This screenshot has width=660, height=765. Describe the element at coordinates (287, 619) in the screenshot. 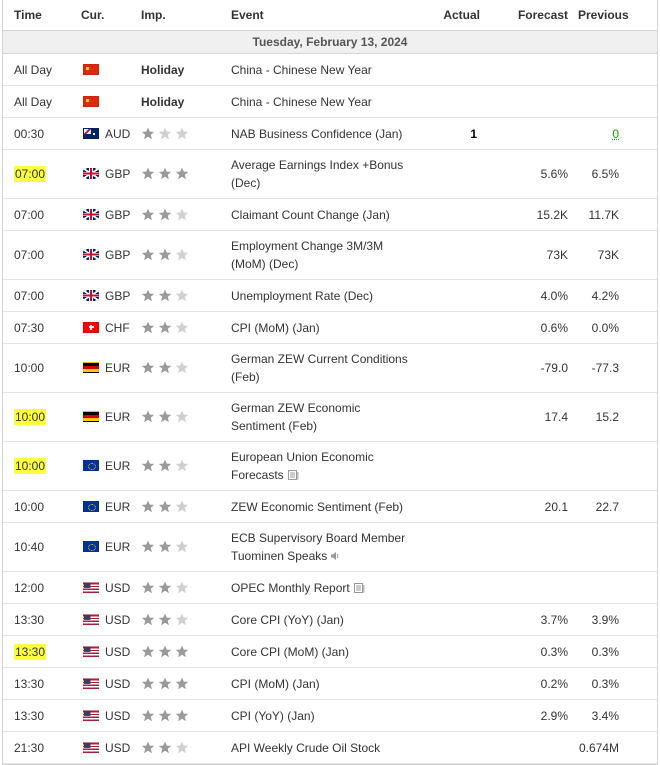

I see `event-name-link: Core CPI (YoY) (Jan)` at that location.